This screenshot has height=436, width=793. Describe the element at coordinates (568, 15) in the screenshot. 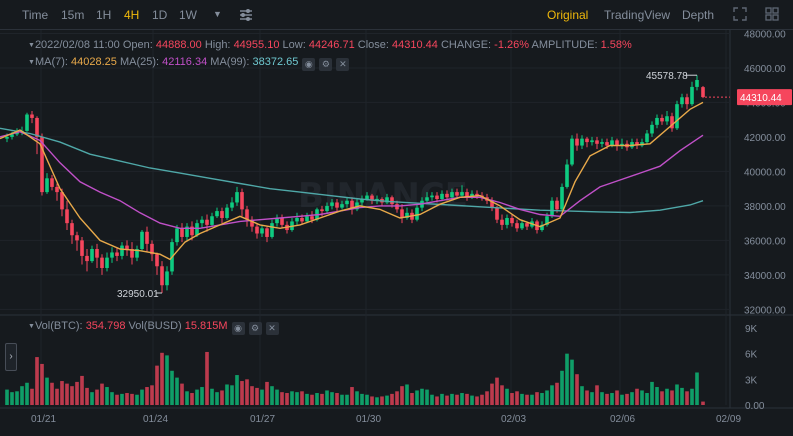

I see `view-original-tab: Original` at that location.